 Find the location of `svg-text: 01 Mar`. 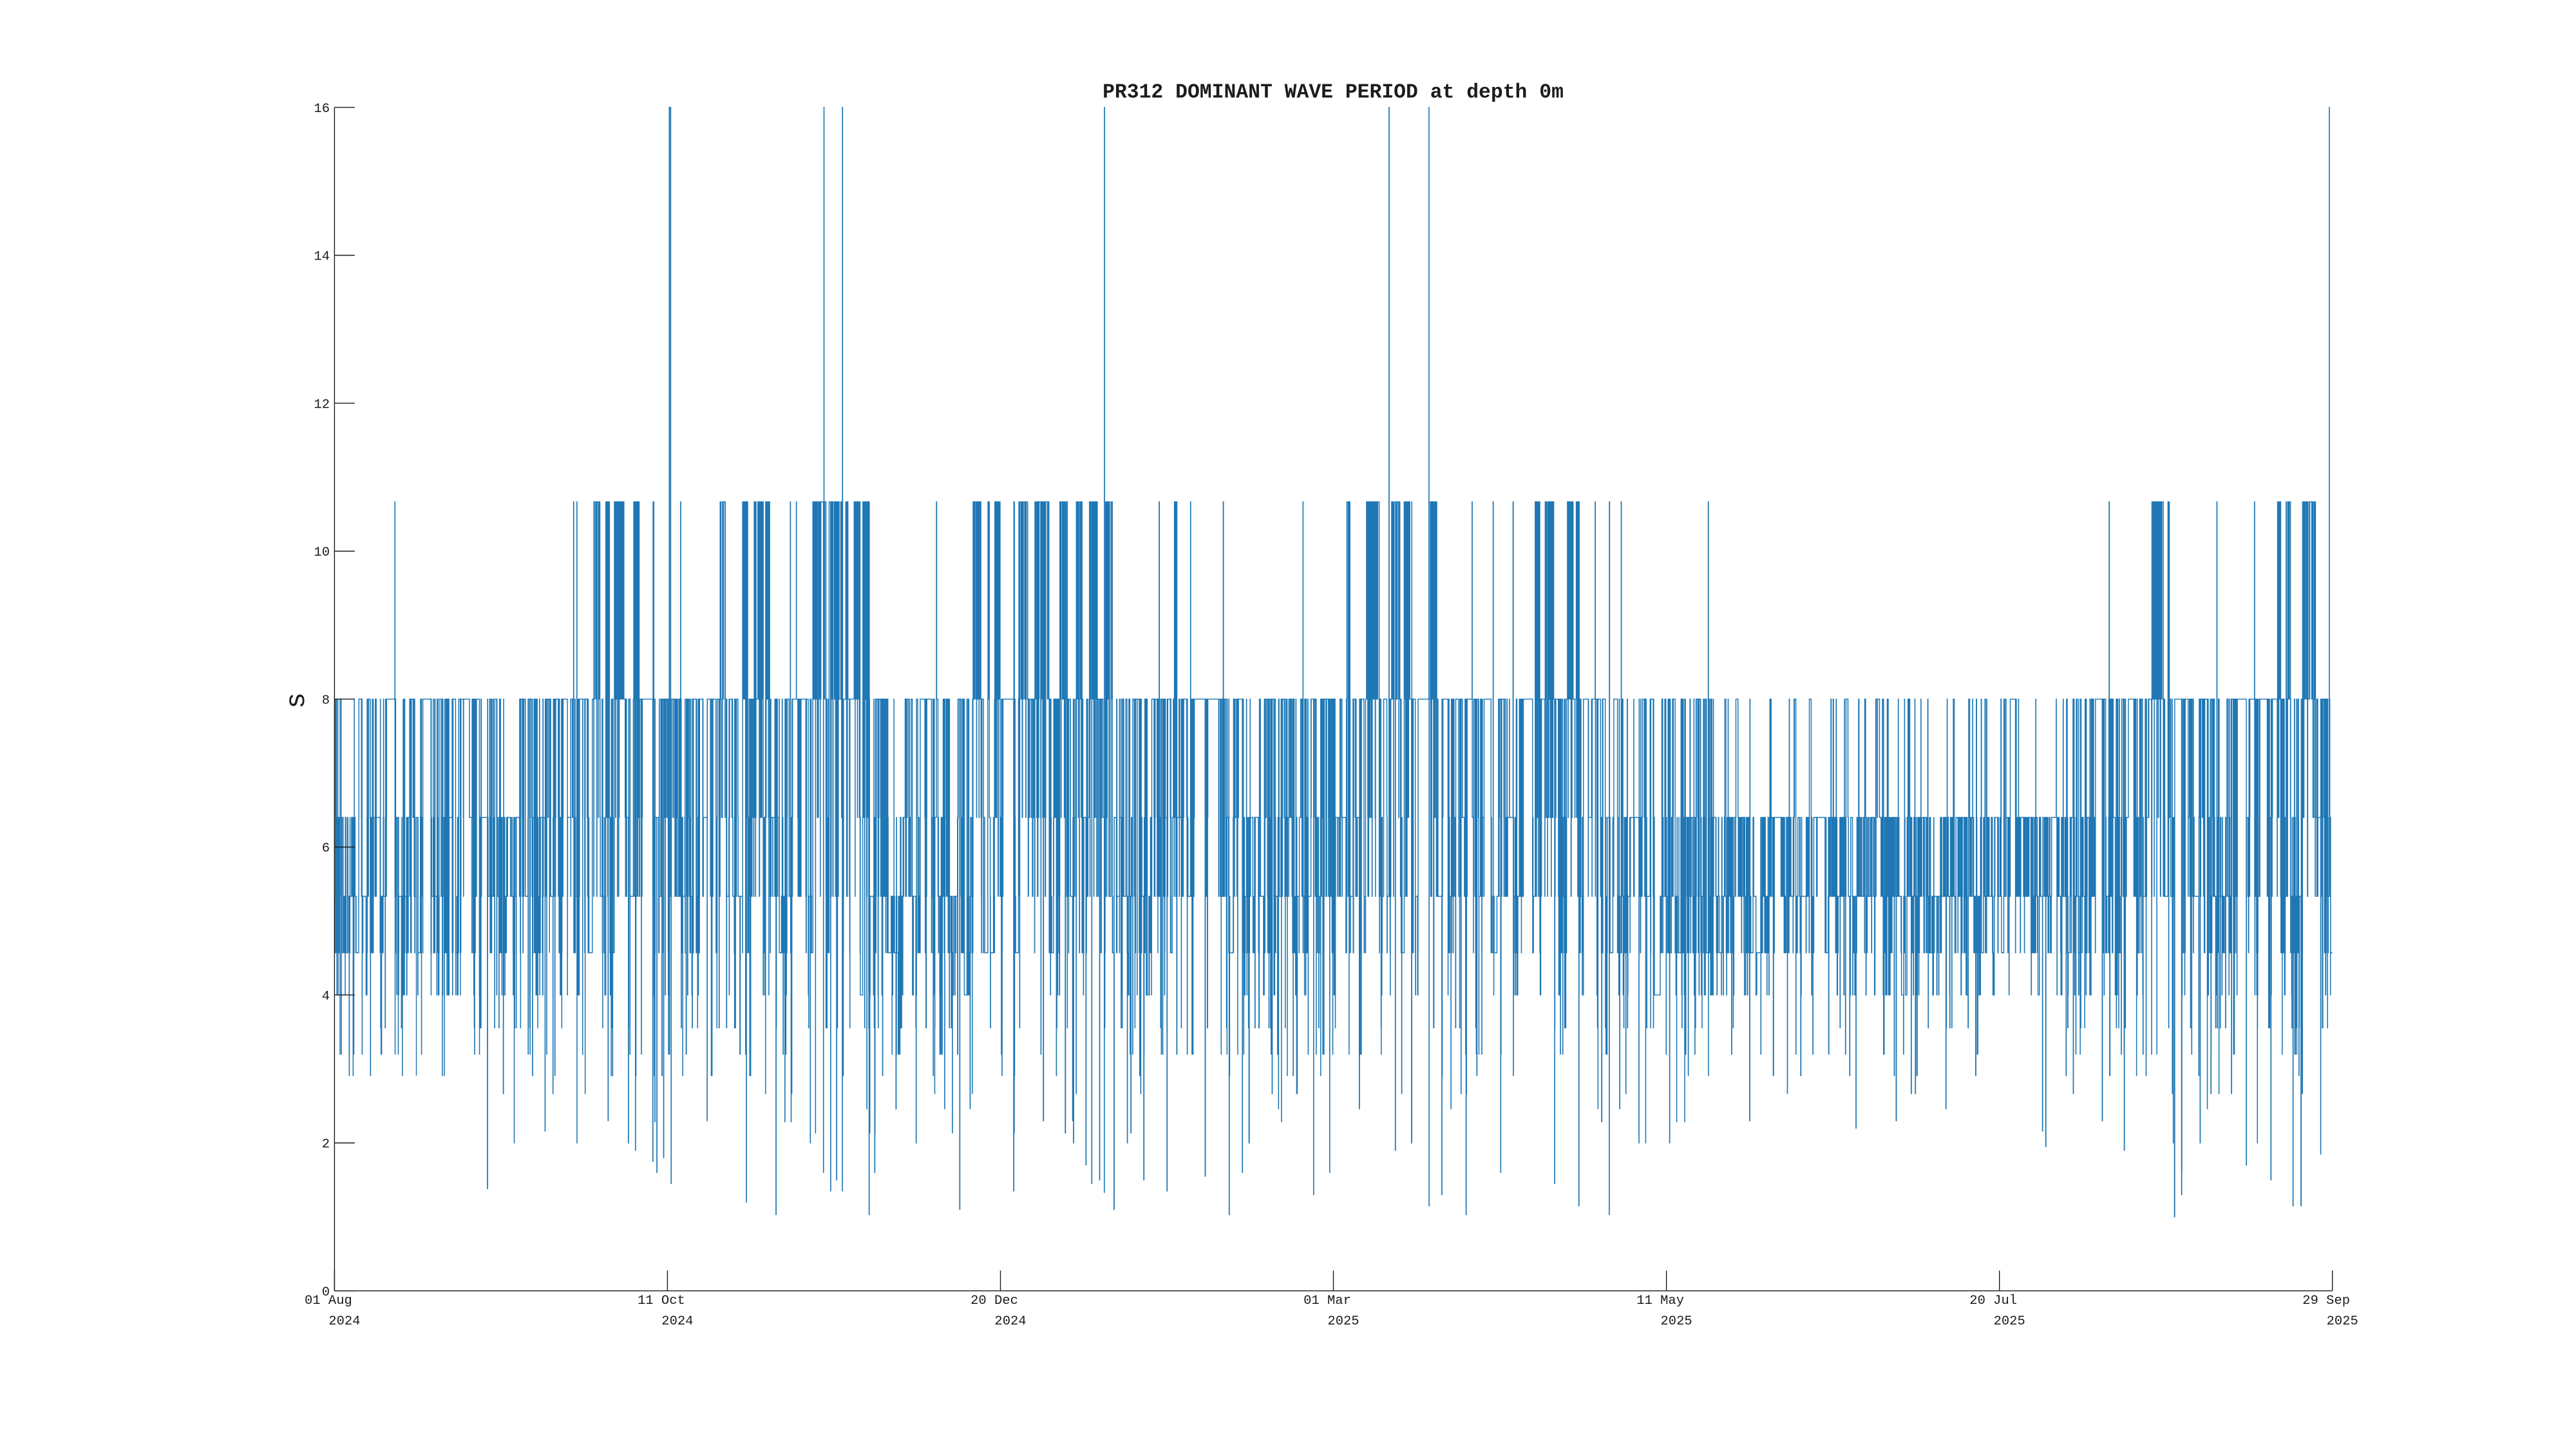

svg-text: 01 Mar is located at coordinates (1327, 1301).